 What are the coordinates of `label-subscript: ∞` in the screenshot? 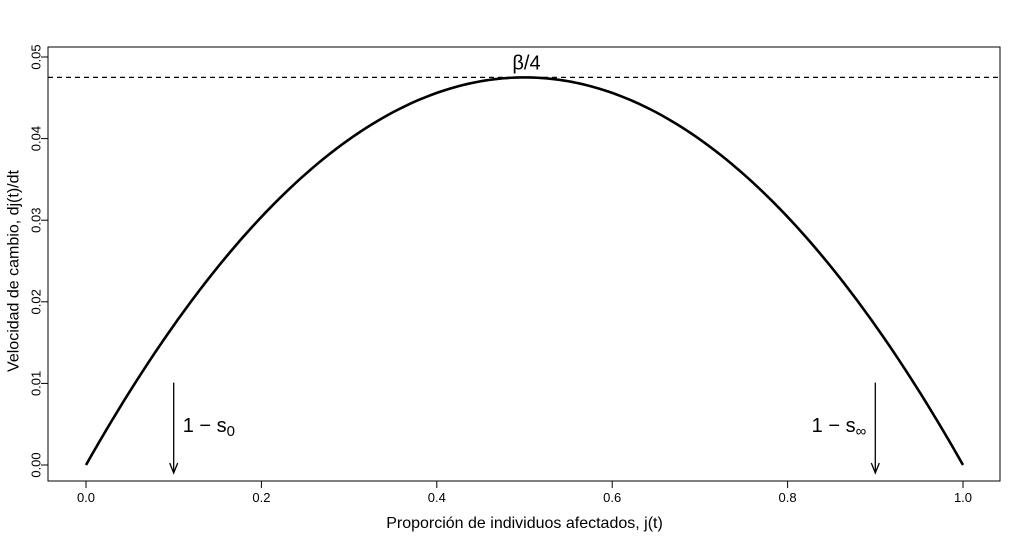 It's located at (861, 431).